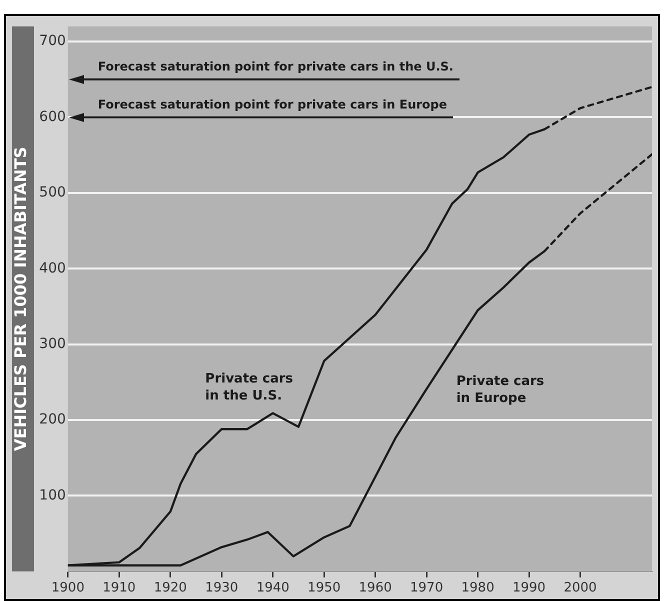 The height and width of the screenshot is (601, 664). I want to click on y-tick-label: 400, so click(52, 268).